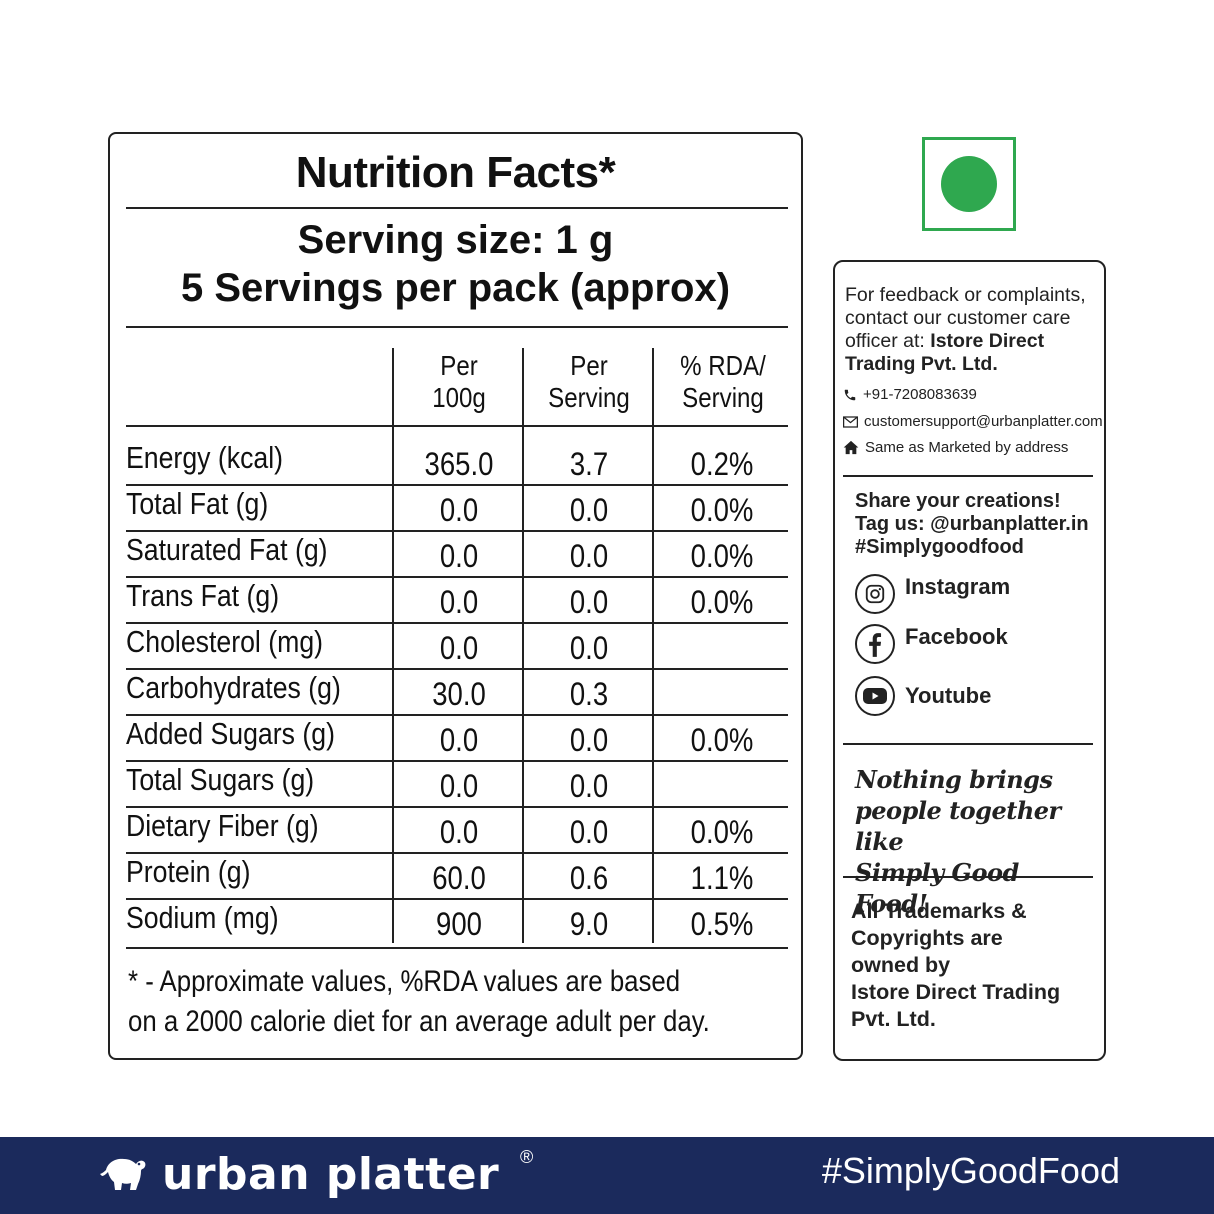 The height and width of the screenshot is (1214, 1214). Describe the element at coordinates (910, 394) in the screenshot. I see `phone-row: +91-7208083639` at that location.